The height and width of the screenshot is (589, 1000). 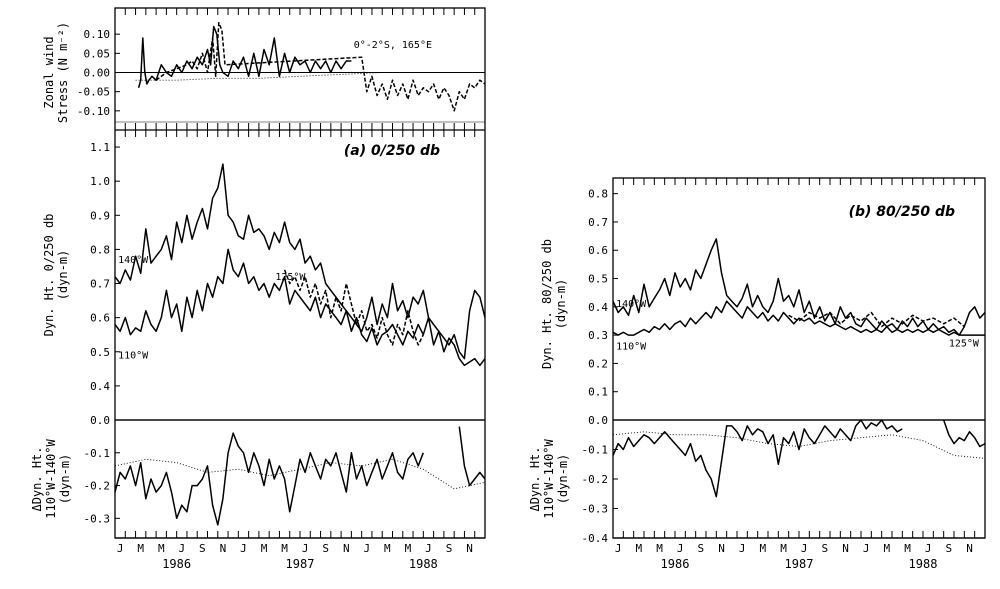 I want to click on panel-a-wind-ytick-label: 0.00, so click(x=97, y=73).